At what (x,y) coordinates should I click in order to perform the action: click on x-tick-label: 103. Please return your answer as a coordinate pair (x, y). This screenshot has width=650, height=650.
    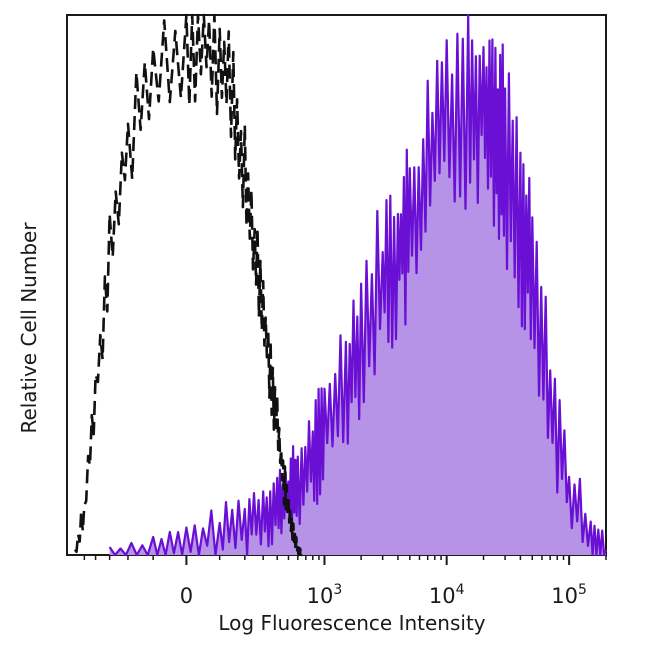
    Looking at the image, I should click on (325, 595).